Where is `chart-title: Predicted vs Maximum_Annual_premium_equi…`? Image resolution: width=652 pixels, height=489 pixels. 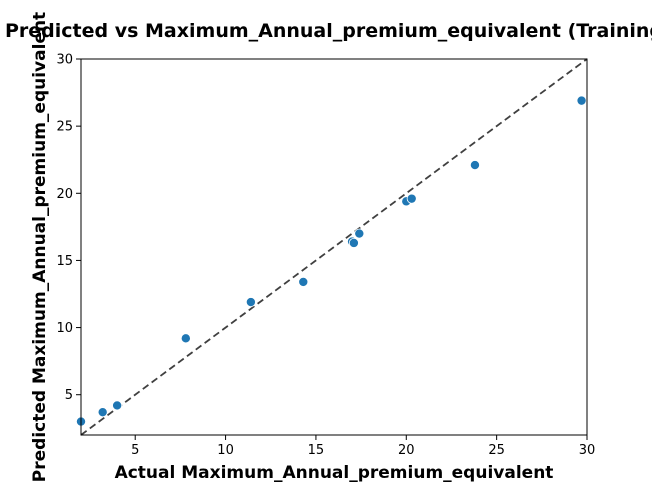 chart-title: Predicted vs Maximum_Annual_premium_equi… is located at coordinates (328, 31).